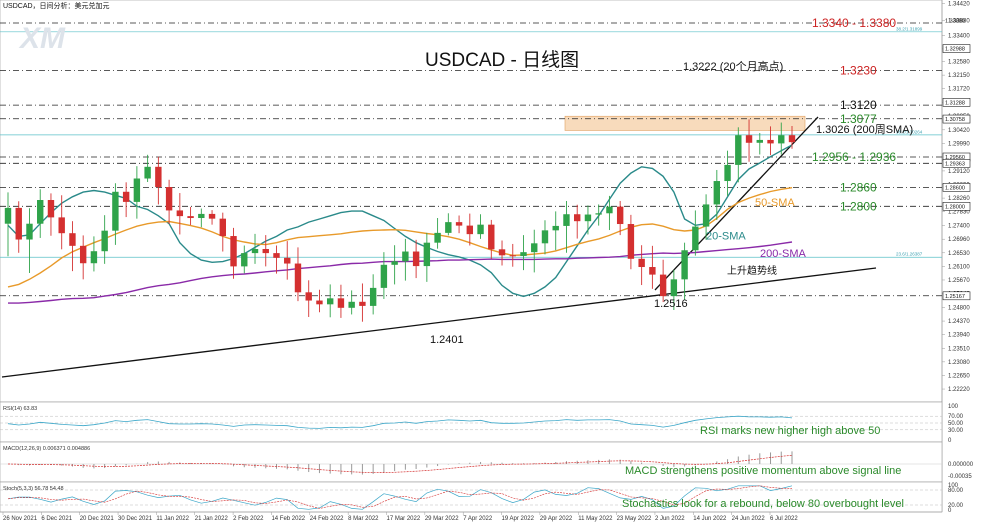  Describe the element at coordinates (710, 519) in the screenshot. I see `date-tick-label: 14 Jun 2022` at that location.